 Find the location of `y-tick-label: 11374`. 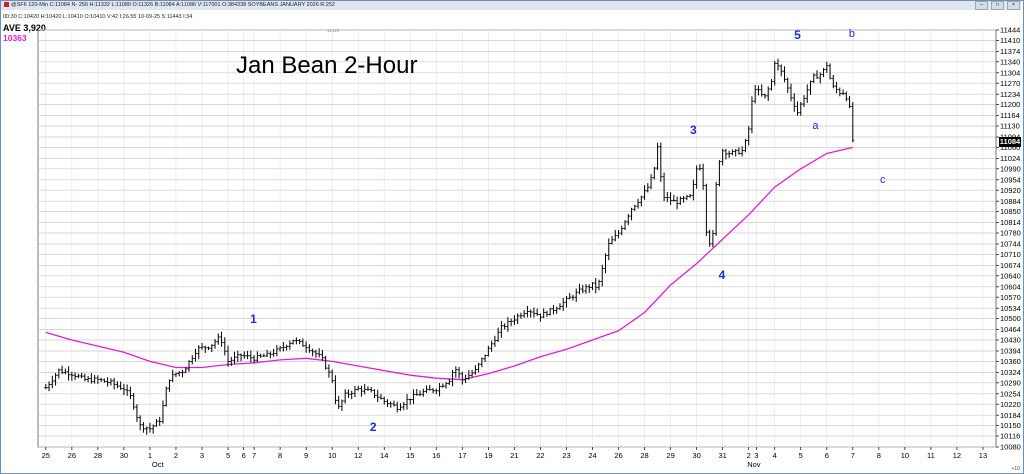

y-tick-label: 11374 is located at coordinates (1010, 51).